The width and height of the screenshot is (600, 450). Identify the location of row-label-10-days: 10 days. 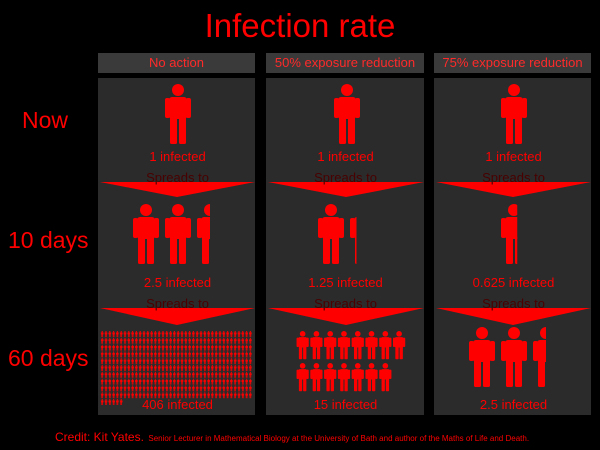
(48, 240).